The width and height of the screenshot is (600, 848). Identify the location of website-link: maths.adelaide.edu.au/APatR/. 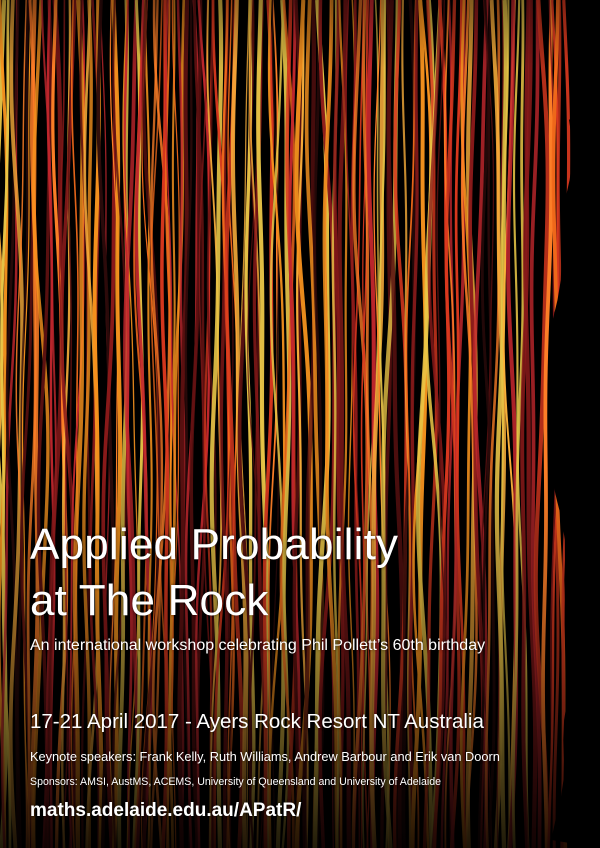
(166, 810).